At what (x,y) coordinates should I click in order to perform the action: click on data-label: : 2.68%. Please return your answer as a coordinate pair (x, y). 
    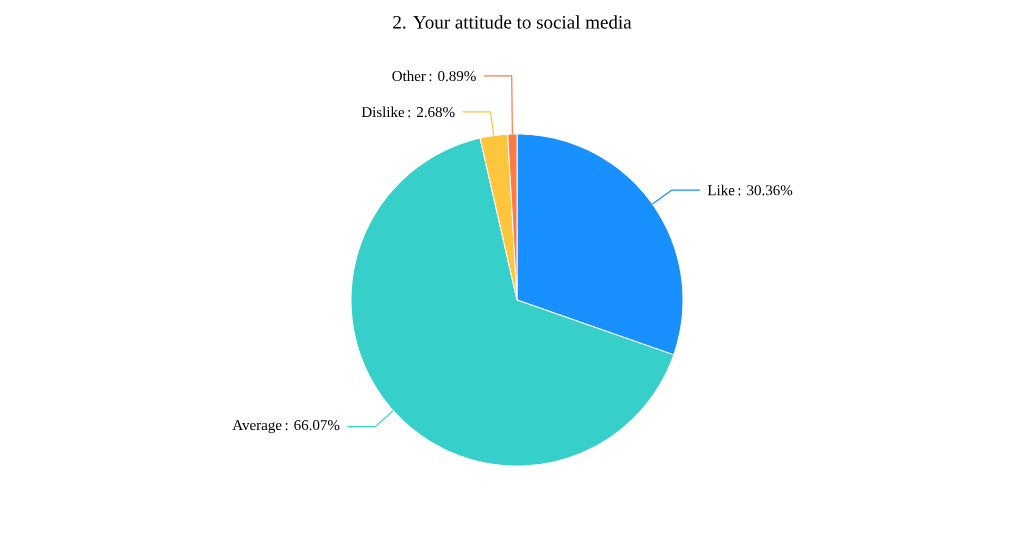
    Looking at the image, I should click on (431, 112).